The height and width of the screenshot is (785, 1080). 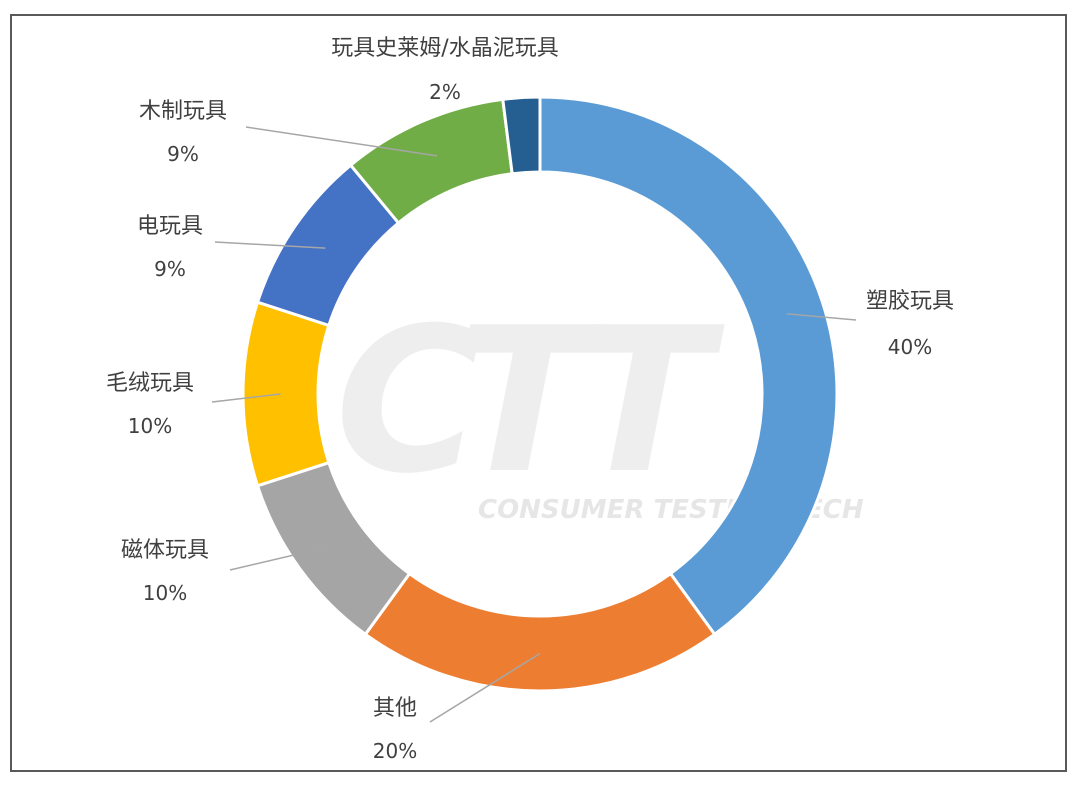 What do you see at coordinates (270, 245) in the screenshot?
I see `leader-line-electric` at bounding box center [270, 245].